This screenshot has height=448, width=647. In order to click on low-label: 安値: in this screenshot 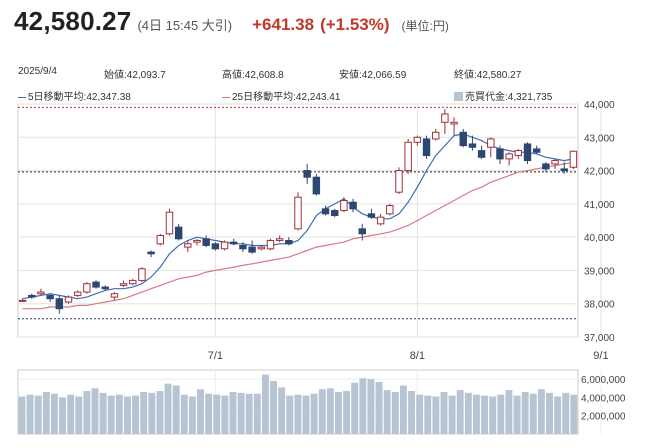, I will do `click(350, 75)`.